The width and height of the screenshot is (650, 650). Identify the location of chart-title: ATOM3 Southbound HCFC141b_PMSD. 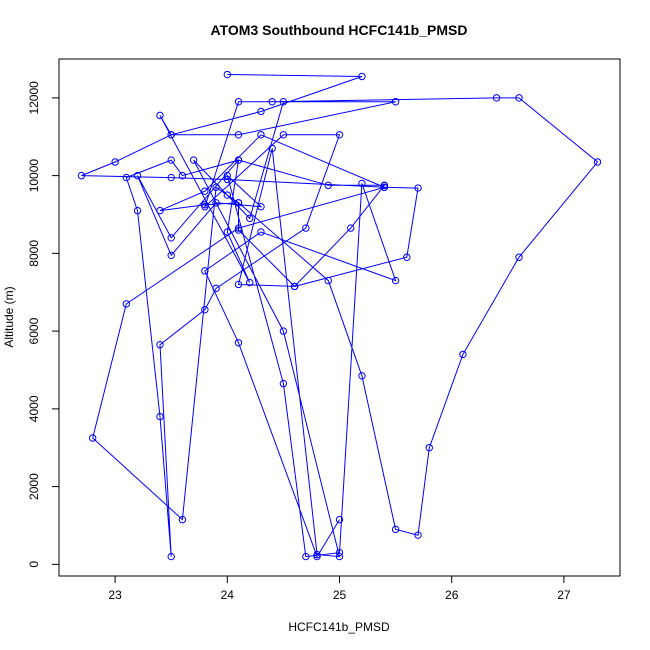
(339, 30).